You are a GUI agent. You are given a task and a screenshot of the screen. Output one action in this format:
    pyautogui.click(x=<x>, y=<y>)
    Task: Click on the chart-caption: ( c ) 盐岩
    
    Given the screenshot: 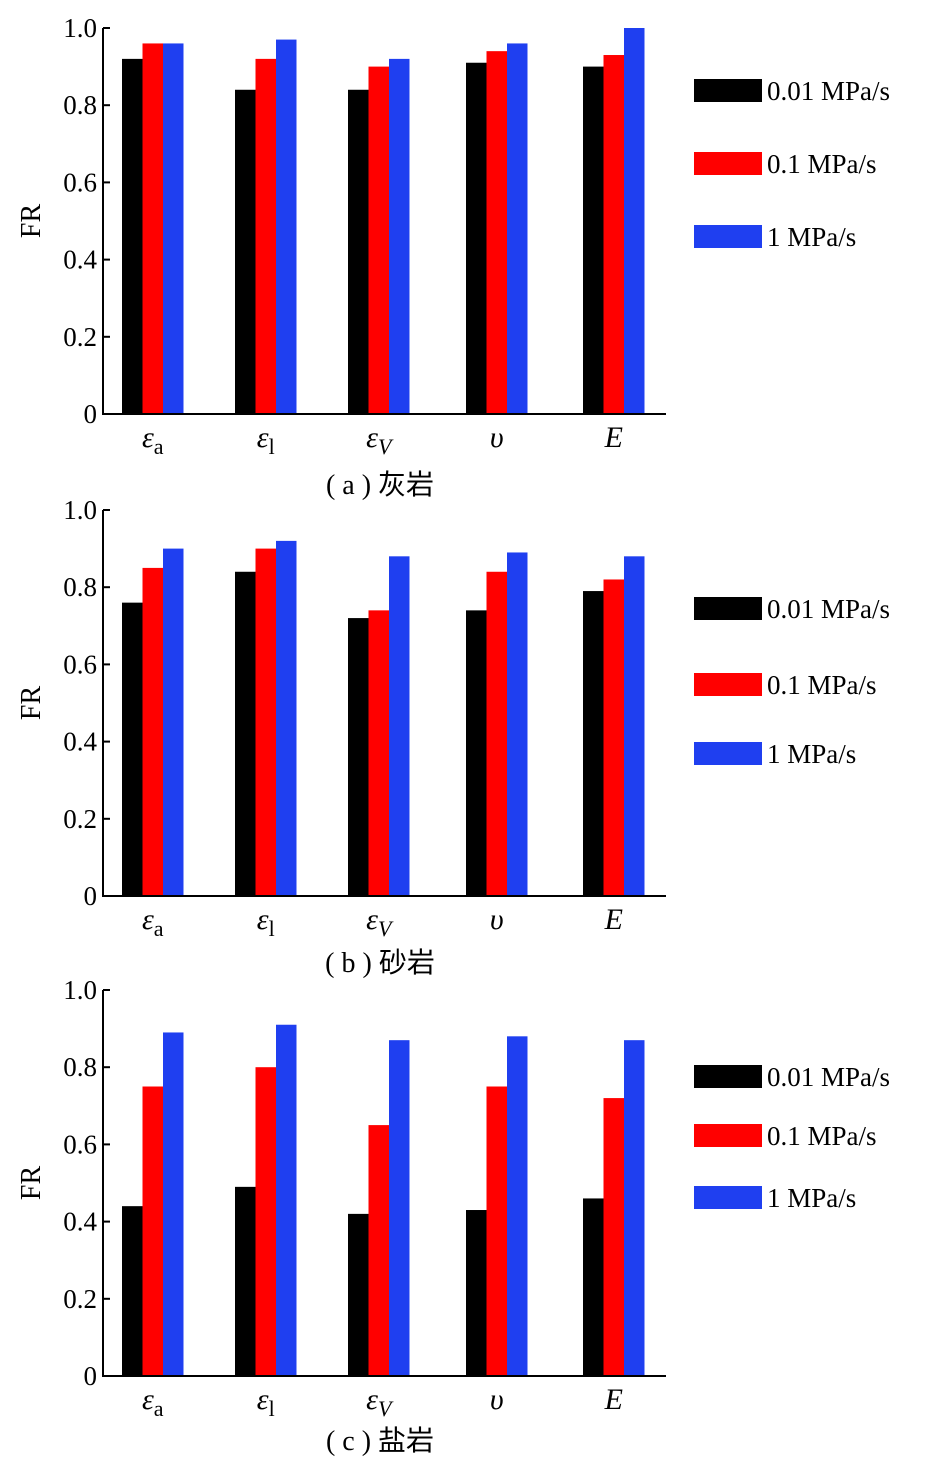 What is the action you would take?
    pyautogui.click(x=380, y=1441)
    